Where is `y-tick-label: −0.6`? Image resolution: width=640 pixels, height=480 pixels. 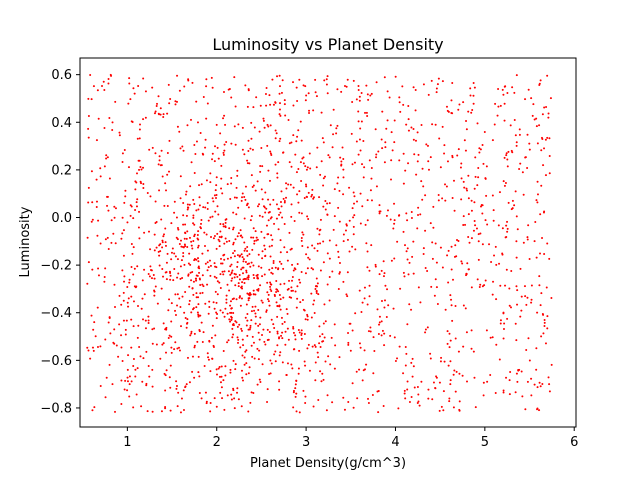
y-tick-label: −0.6 is located at coordinates (56, 361).